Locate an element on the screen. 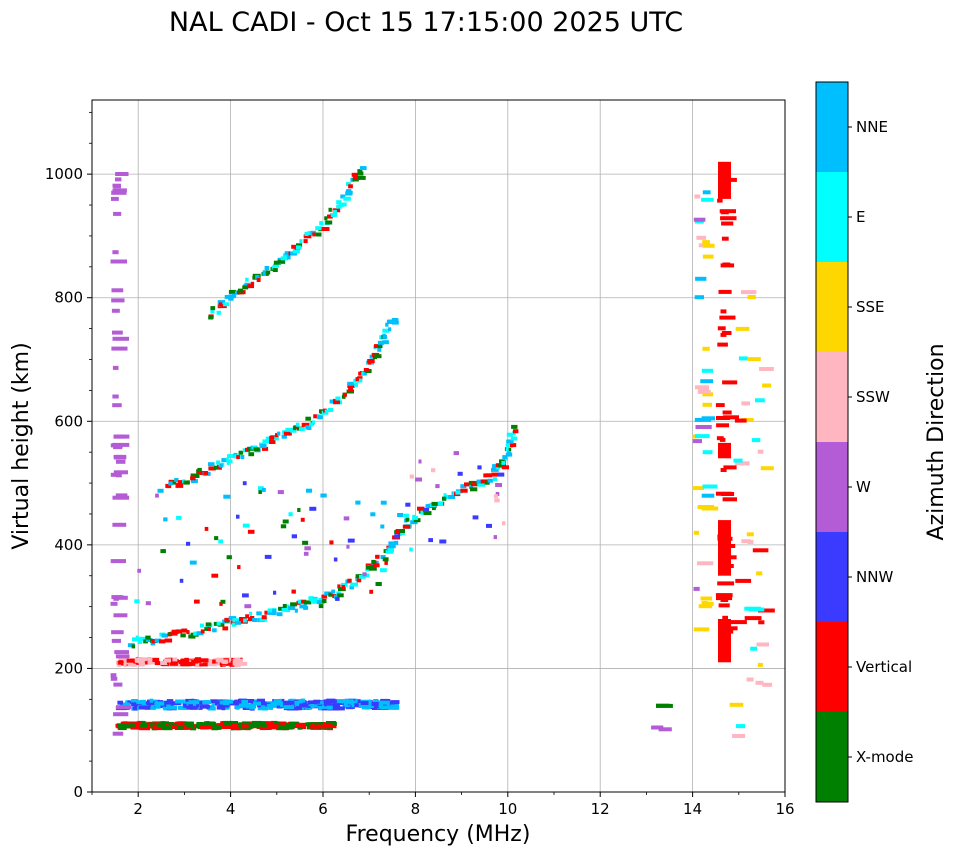  y-tick-label: 600 is located at coordinates (68, 421).